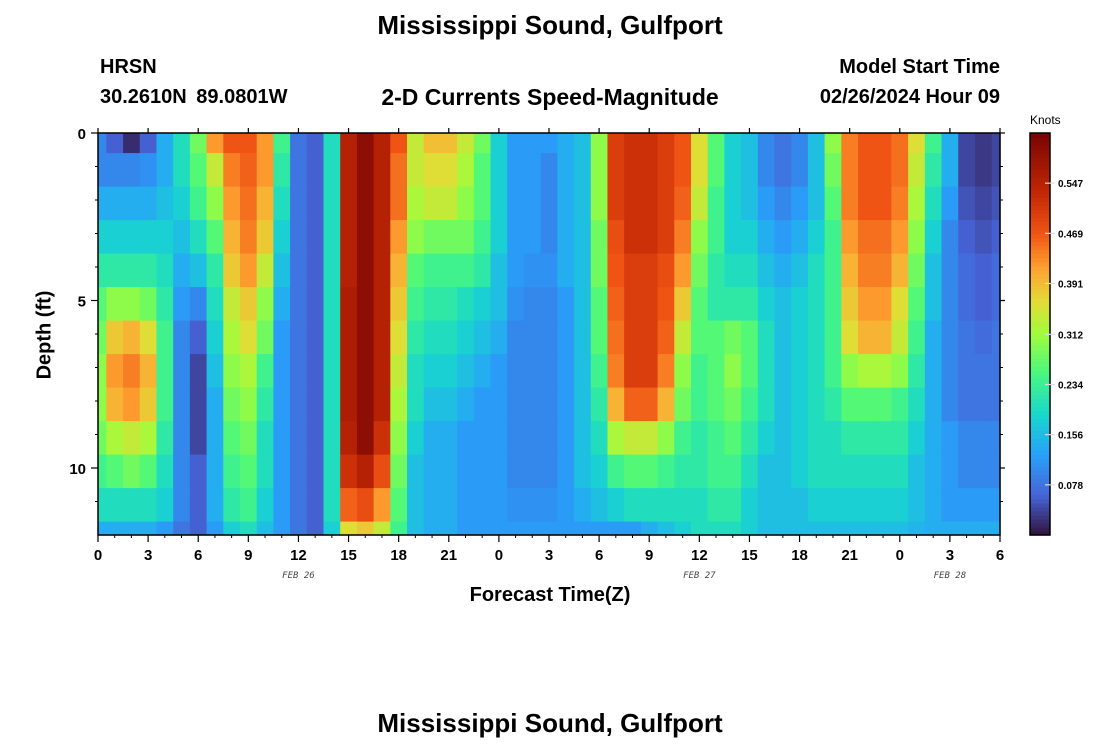  I want to click on date-label: FEB 26, so click(298, 576).